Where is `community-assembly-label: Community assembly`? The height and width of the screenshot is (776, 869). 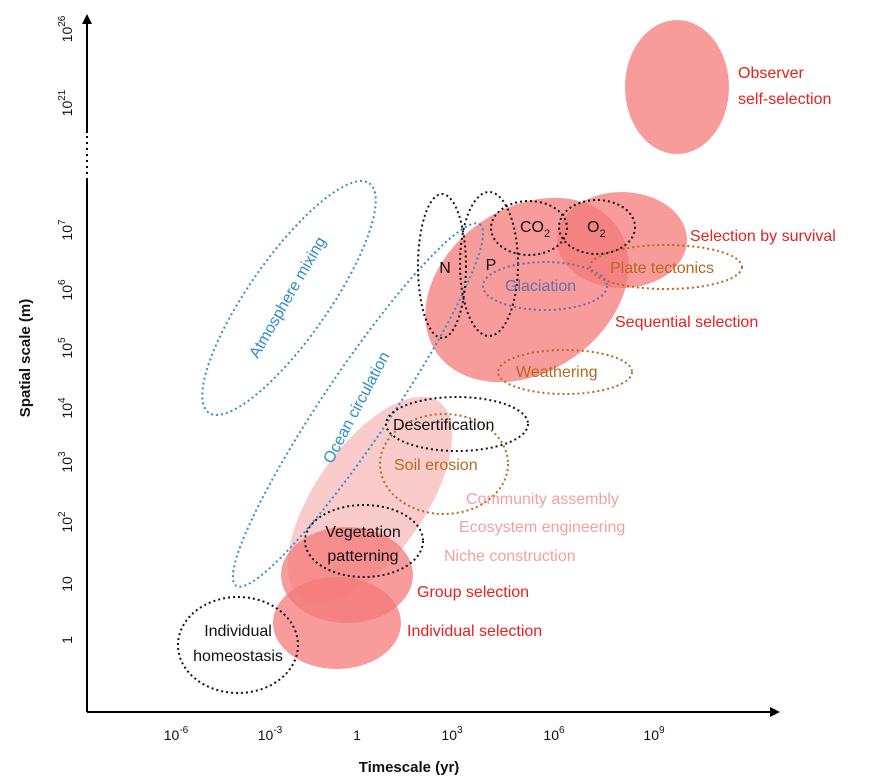
community-assembly-label: Community assembly is located at coordinates (542, 499).